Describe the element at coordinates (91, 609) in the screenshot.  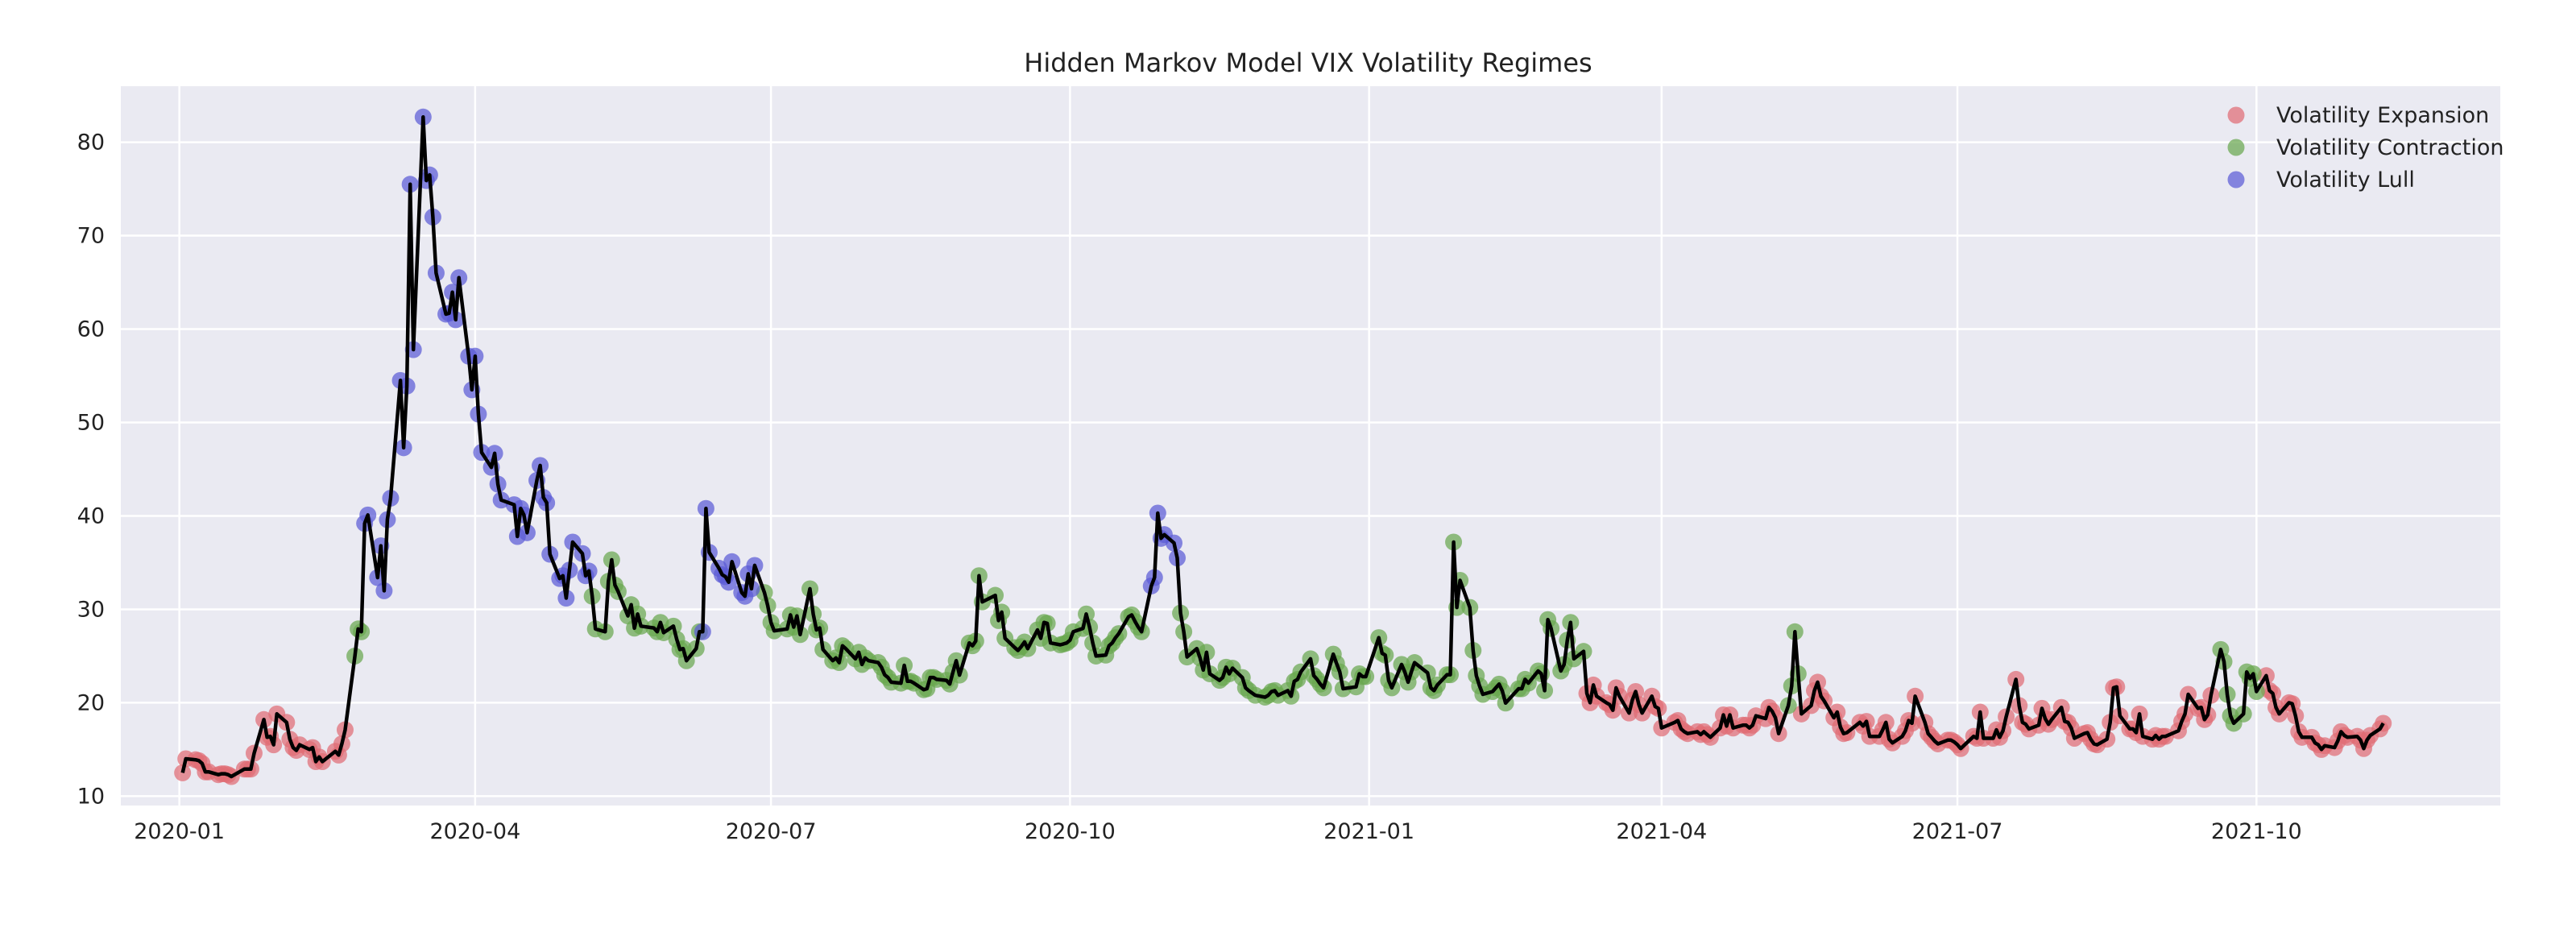
I see `y-tick-label: 30` at that location.